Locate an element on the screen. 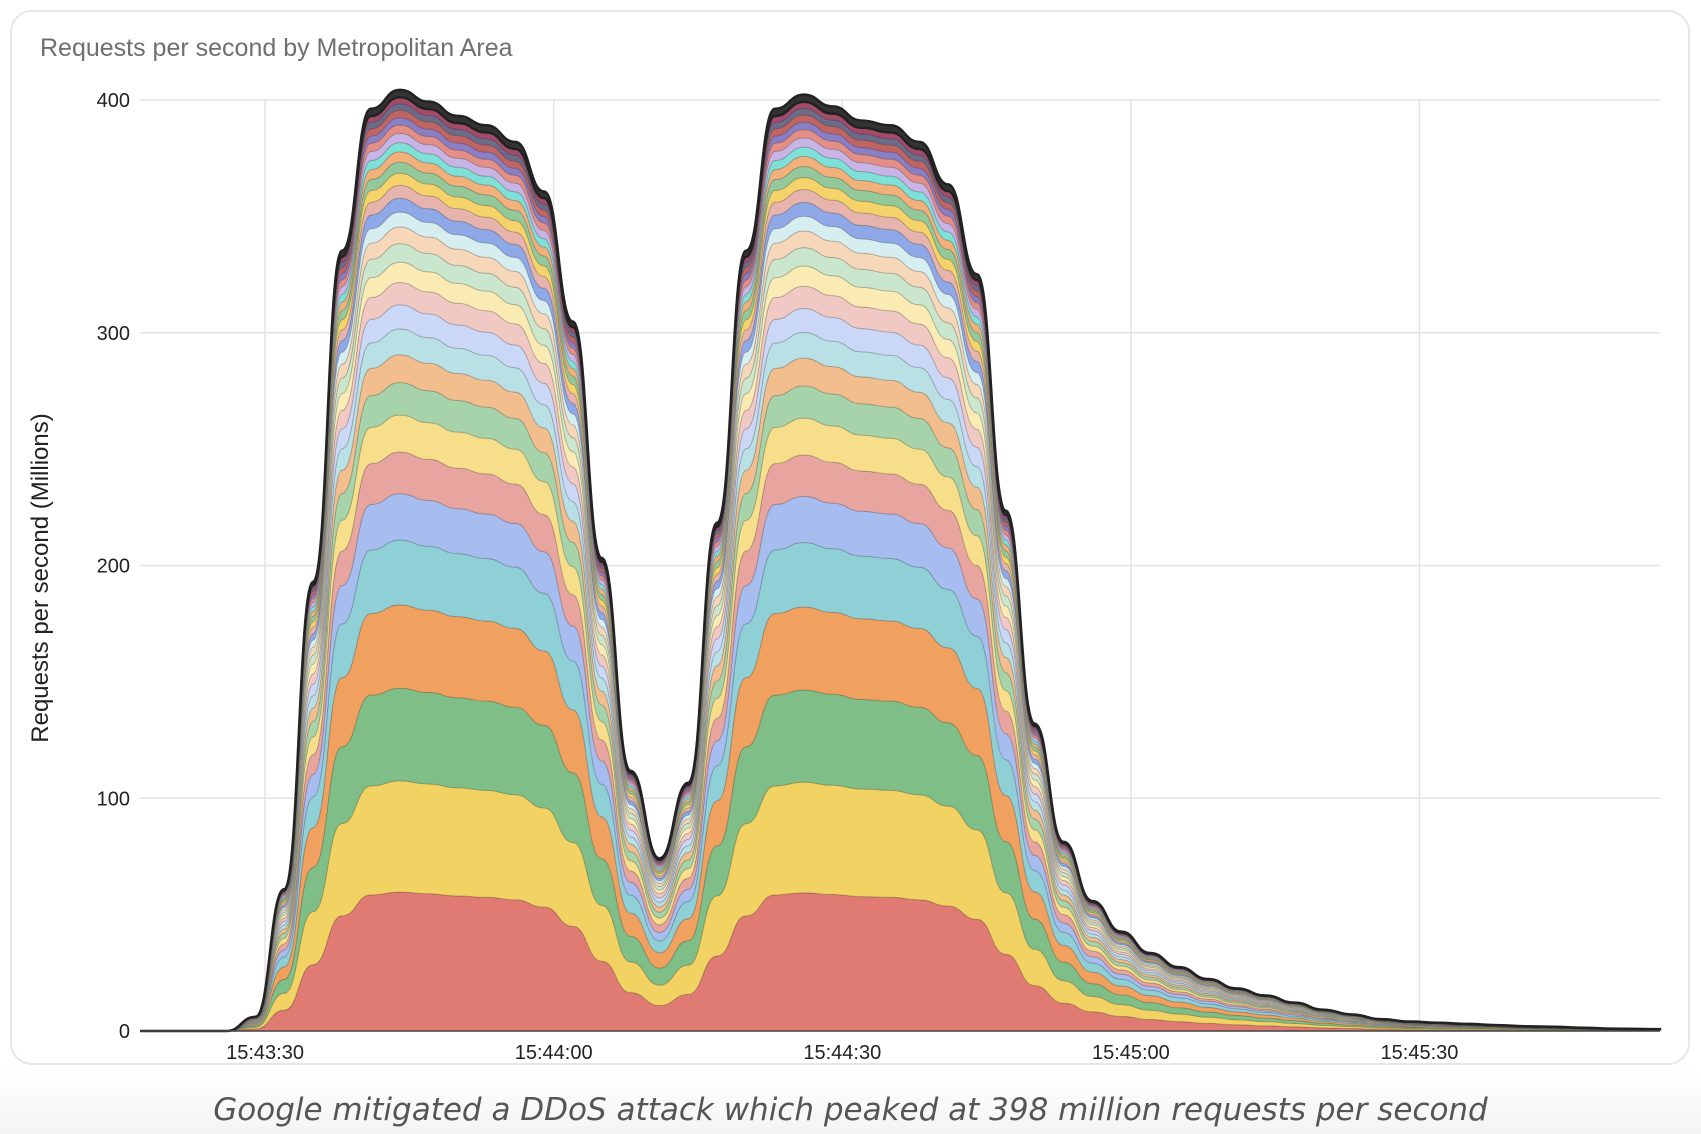 The image size is (1701, 1134). x-tick-label: 15:45:30 is located at coordinates (1420, 1053).